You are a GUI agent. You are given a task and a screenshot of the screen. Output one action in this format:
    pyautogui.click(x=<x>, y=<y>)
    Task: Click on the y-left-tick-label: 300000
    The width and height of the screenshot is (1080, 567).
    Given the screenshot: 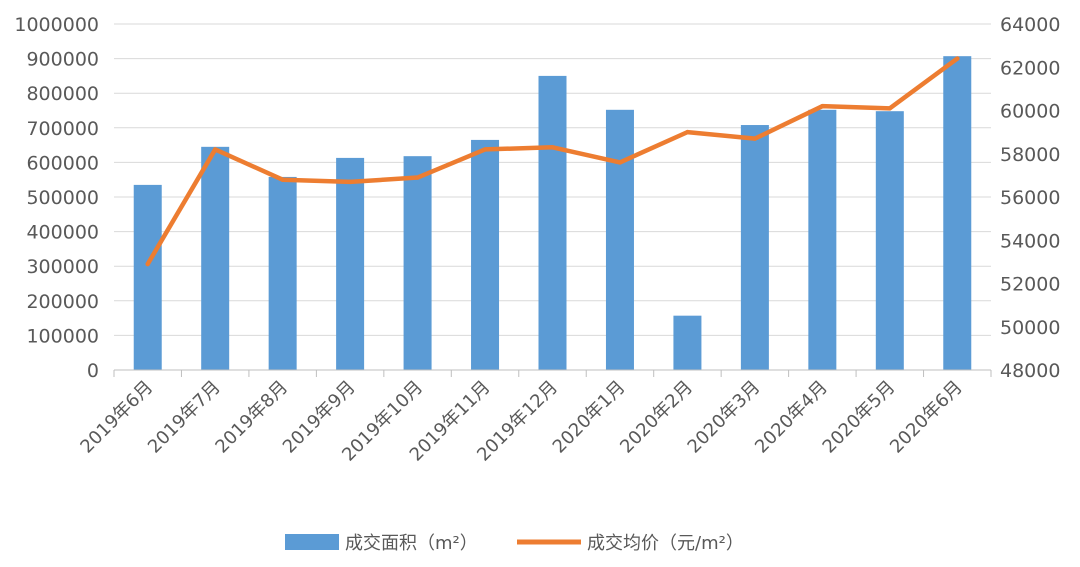 What is the action you would take?
    pyautogui.click(x=62, y=267)
    